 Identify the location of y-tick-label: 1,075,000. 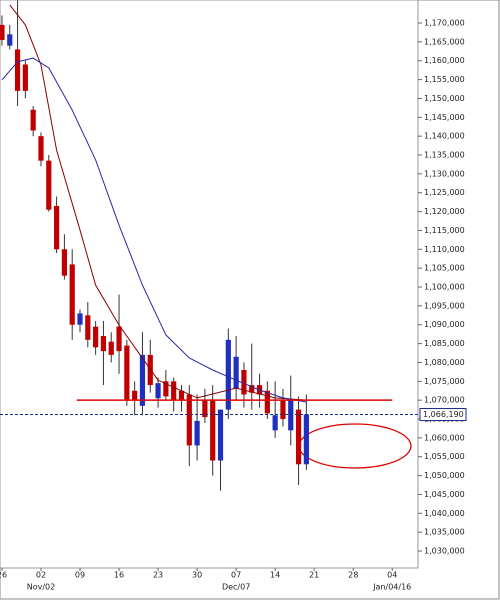
(444, 381).